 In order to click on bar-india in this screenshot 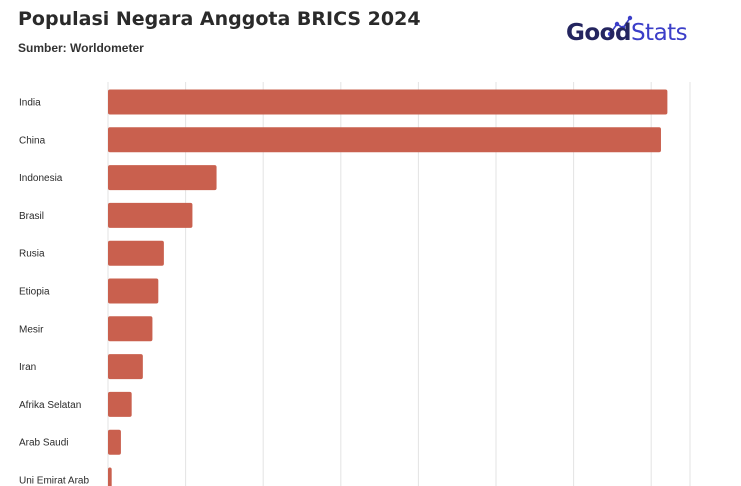, I will do `click(388, 102)`.